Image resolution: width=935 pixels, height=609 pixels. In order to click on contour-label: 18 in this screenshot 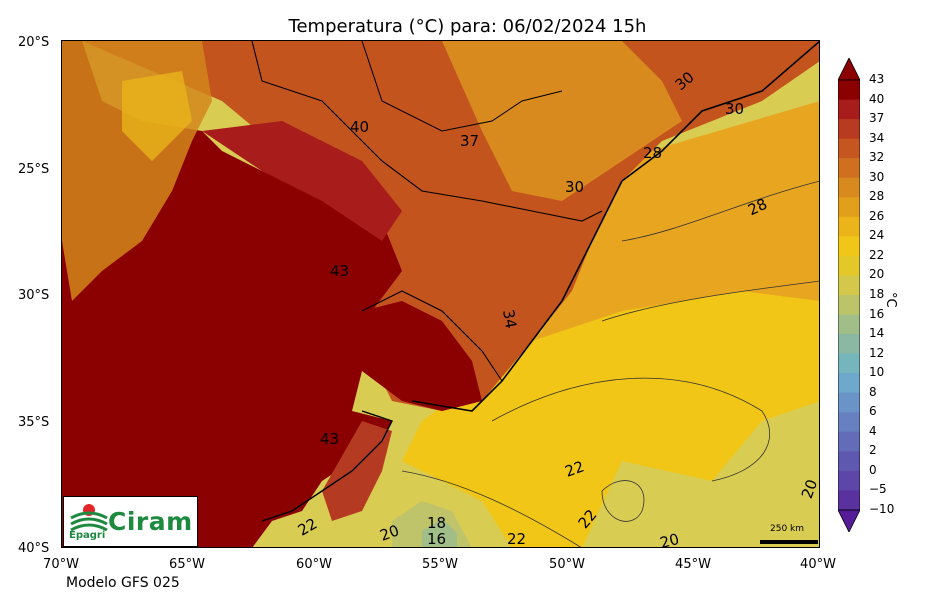, I will do `click(437, 523)`.